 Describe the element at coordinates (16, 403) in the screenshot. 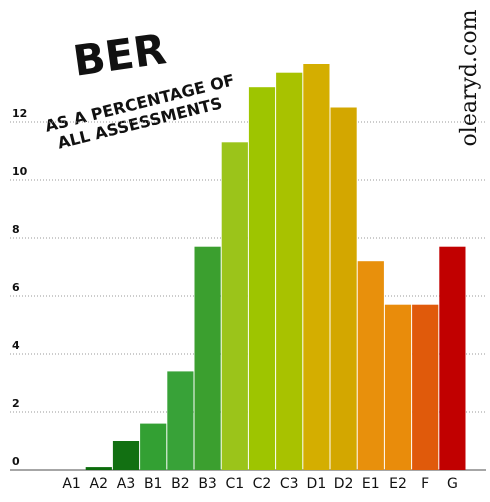

I see `y-tick-label: 2` at that location.